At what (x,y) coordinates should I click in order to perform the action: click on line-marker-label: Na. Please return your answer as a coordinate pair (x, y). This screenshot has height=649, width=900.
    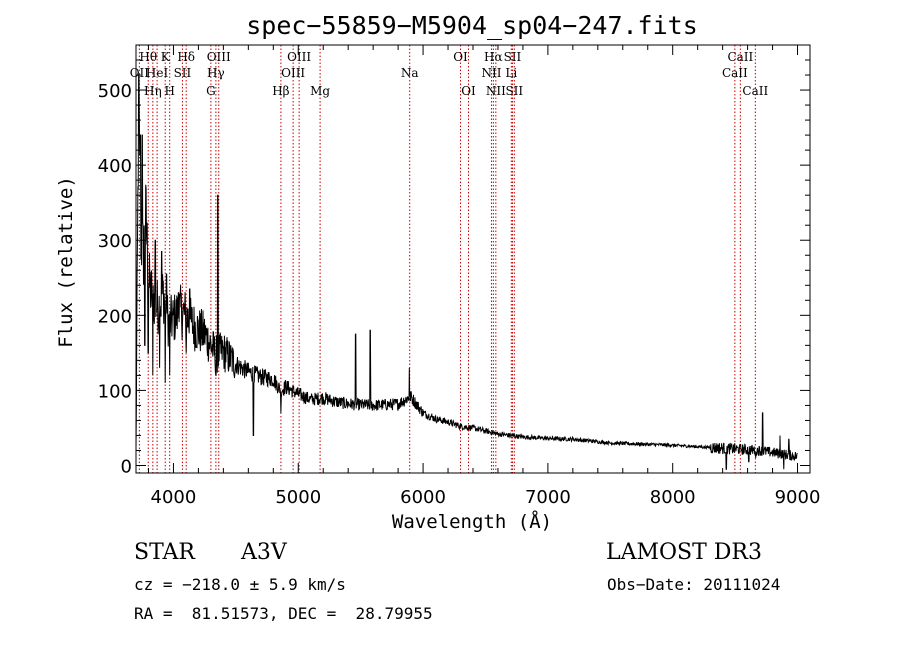
    Looking at the image, I should click on (410, 73).